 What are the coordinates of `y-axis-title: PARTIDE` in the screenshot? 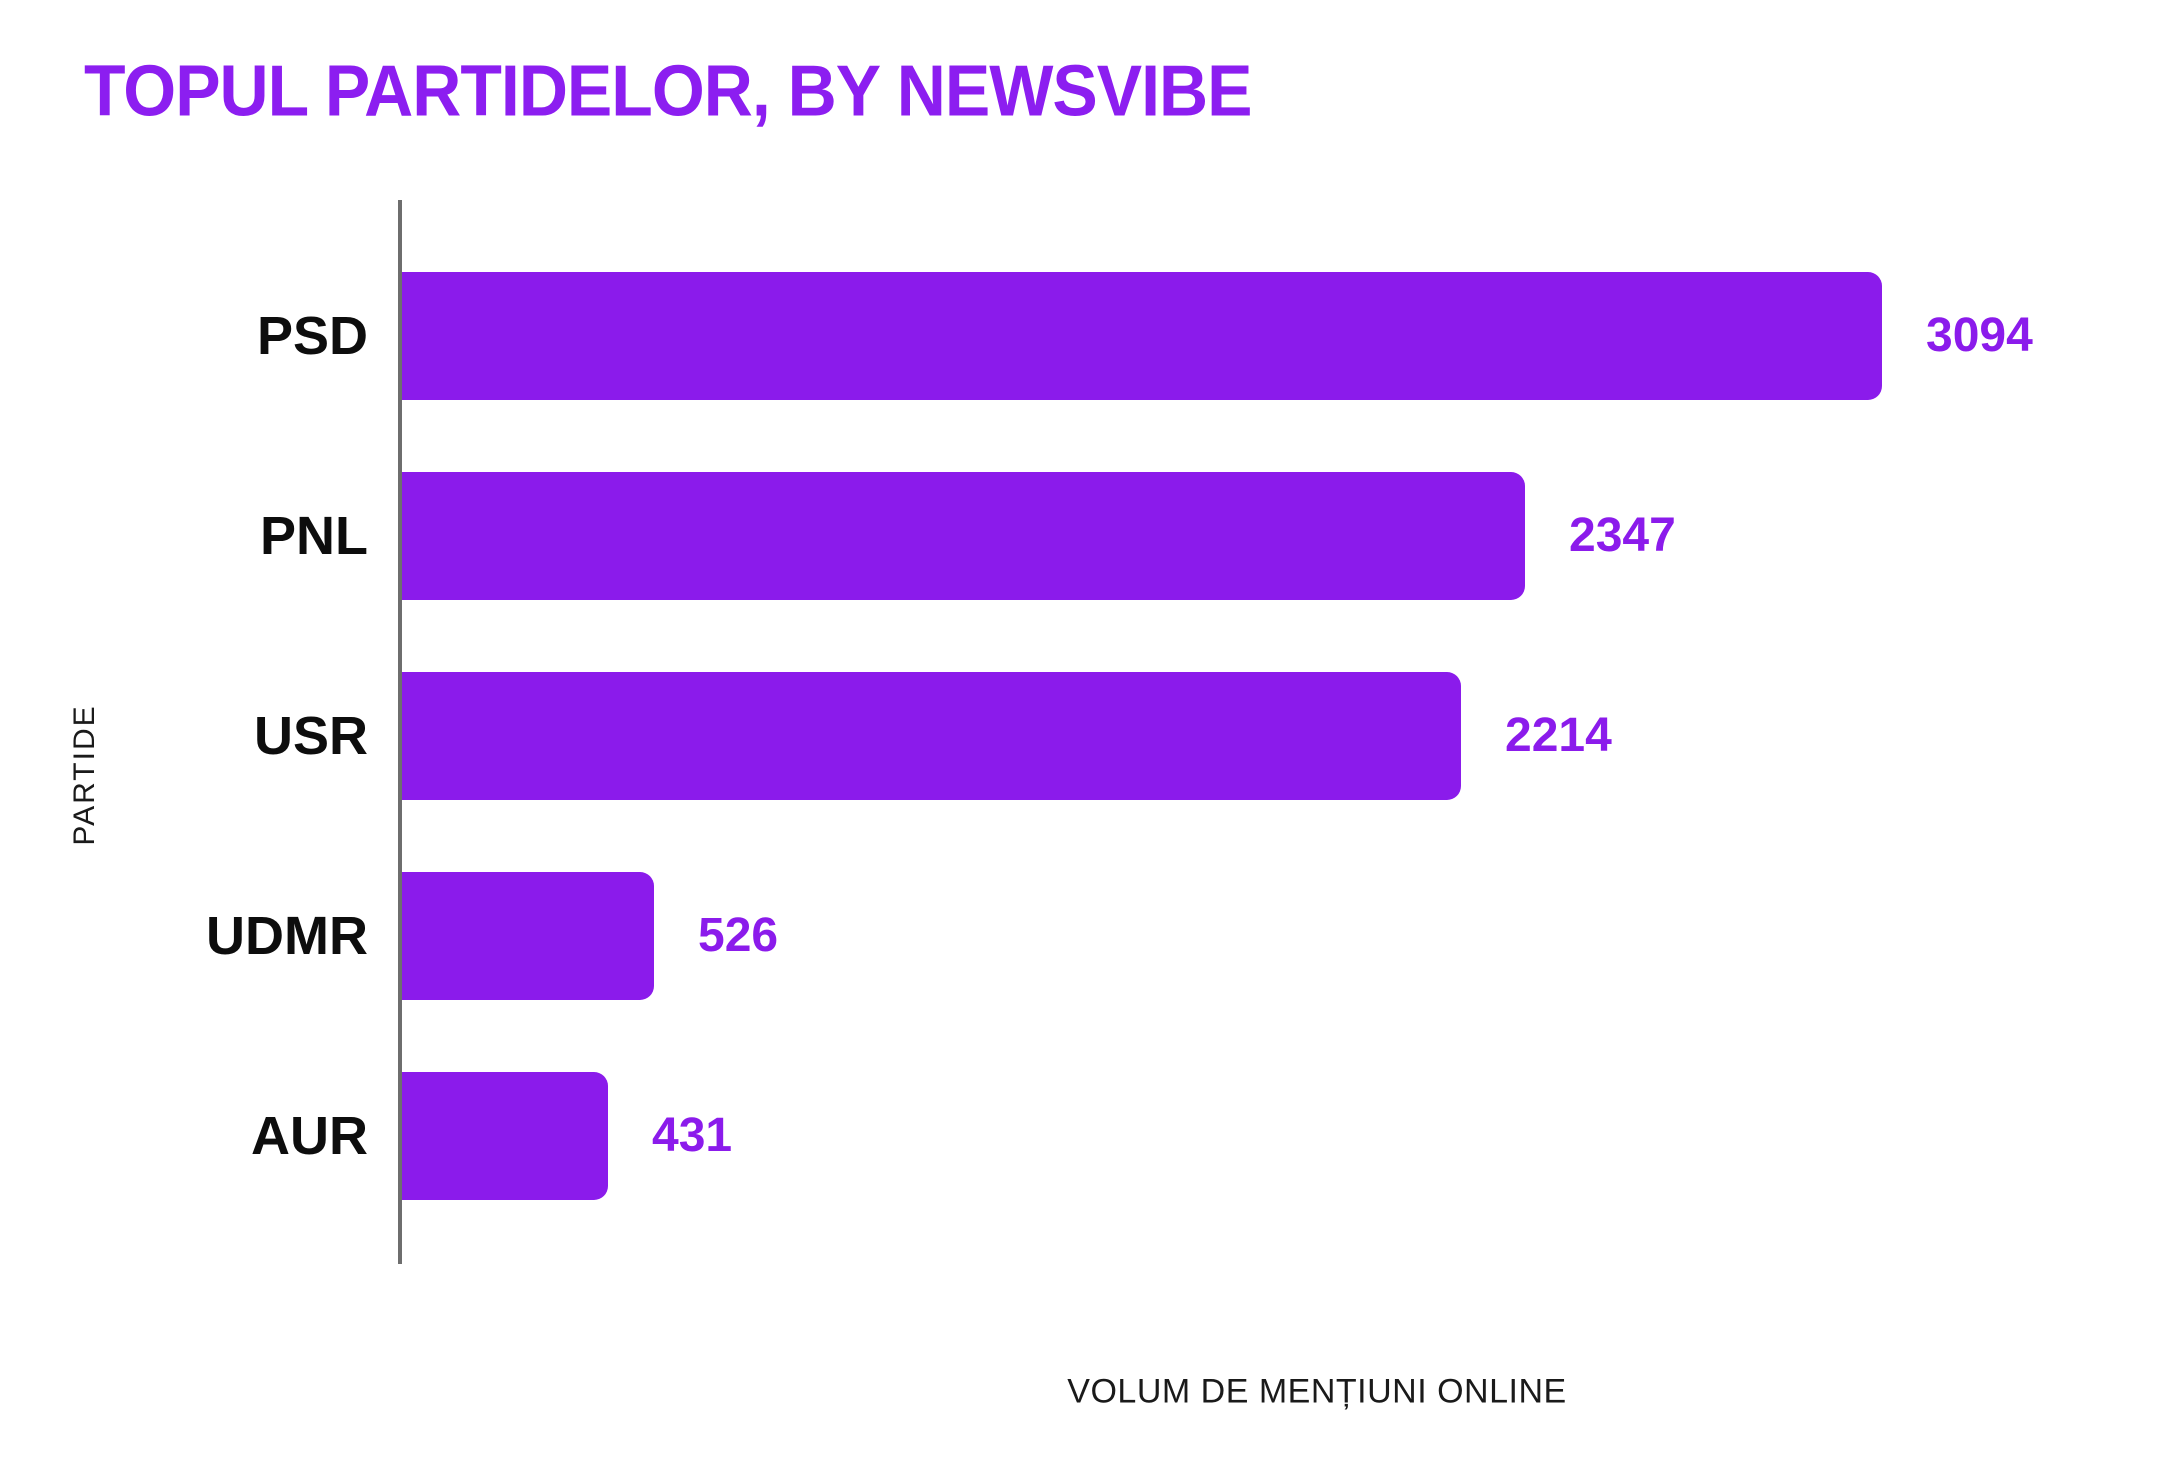 It's located at (84, 775).